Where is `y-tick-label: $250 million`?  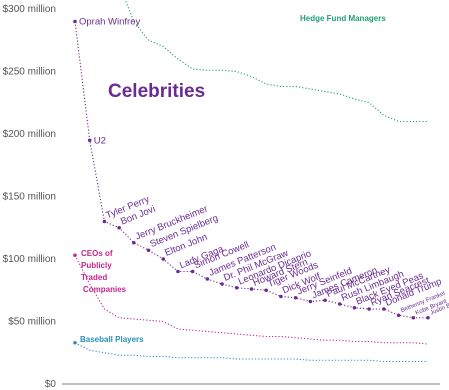
y-tick-label: $250 million is located at coordinates (29, 72).